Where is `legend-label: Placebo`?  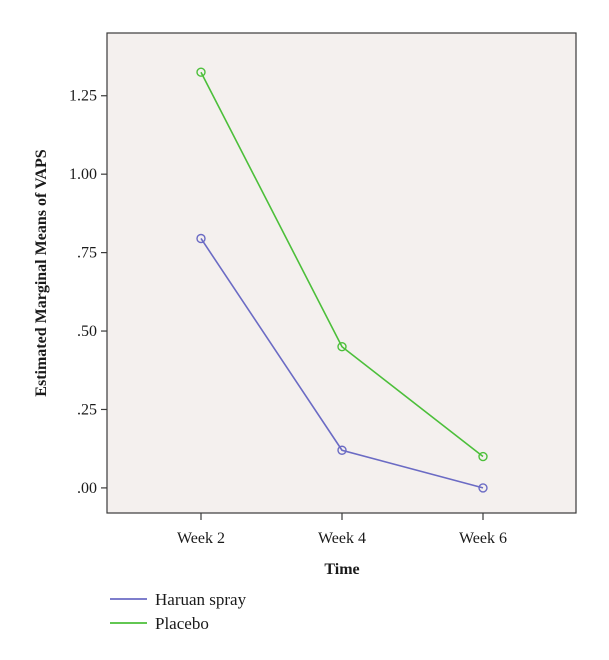 legend-label: Placebo is located at coordinates (182, 623).